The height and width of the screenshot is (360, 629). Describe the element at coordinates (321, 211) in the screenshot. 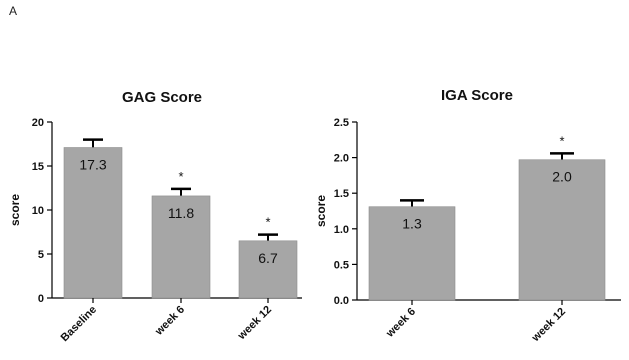

I see `chart2-y-axis-label: score` at that location.